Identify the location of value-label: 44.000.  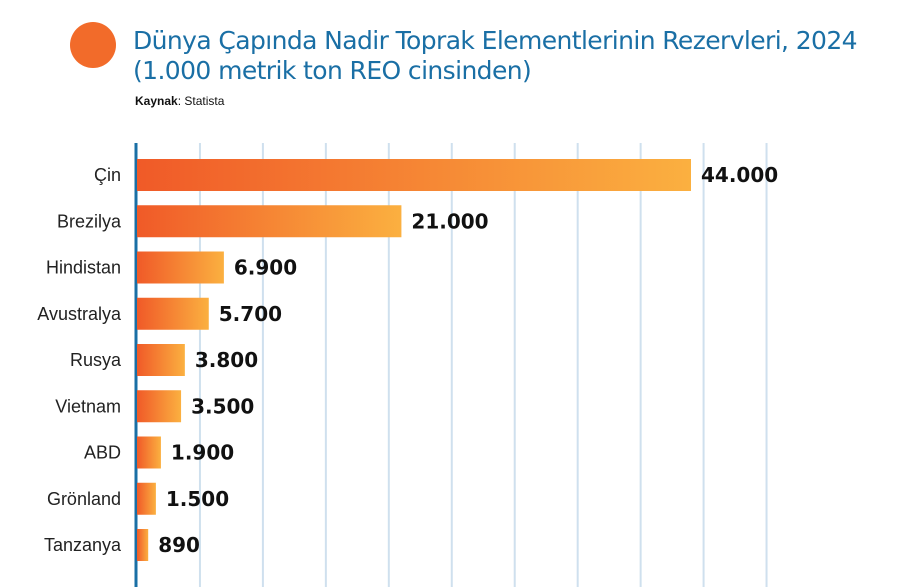
(739, 175).